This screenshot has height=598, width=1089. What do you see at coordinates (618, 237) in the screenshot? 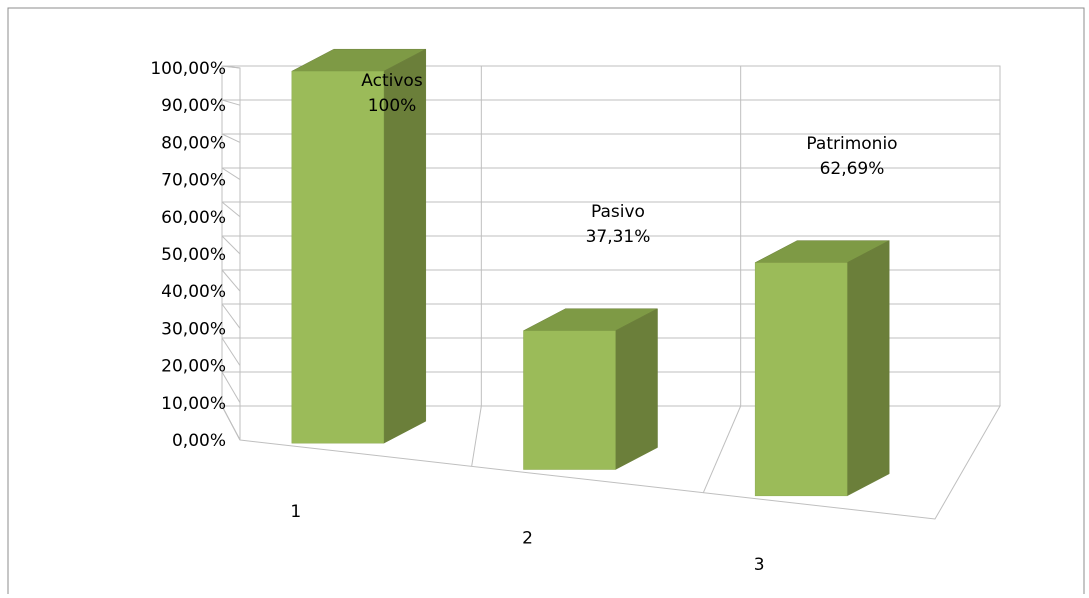
I see `data-label-value: 37,31%` at bounding box center [618, 237].